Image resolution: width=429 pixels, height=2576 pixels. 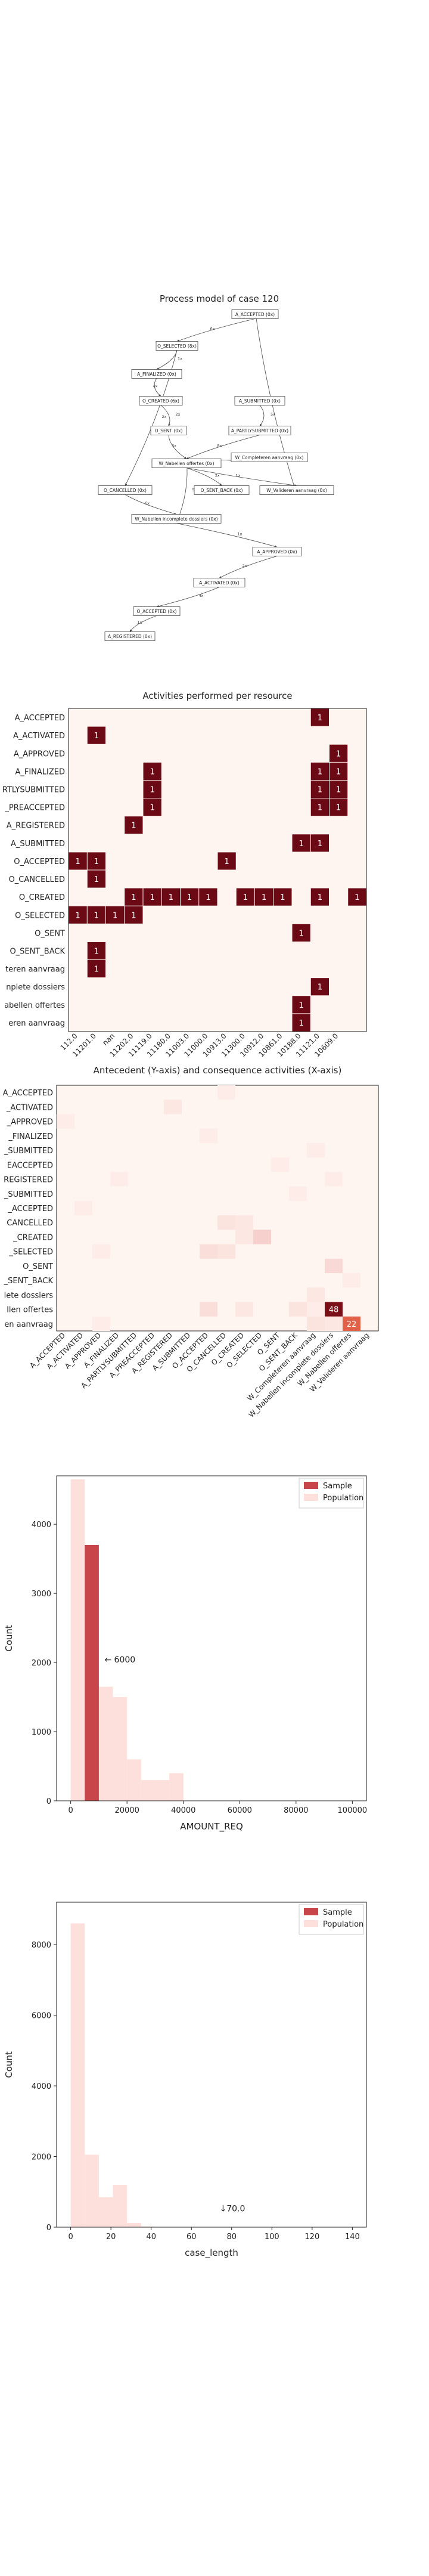 What do you see at coordinates (41, 1946) in the screenshot?
I see `y-tick-label: 8000` at bounding box center [41, 1946].